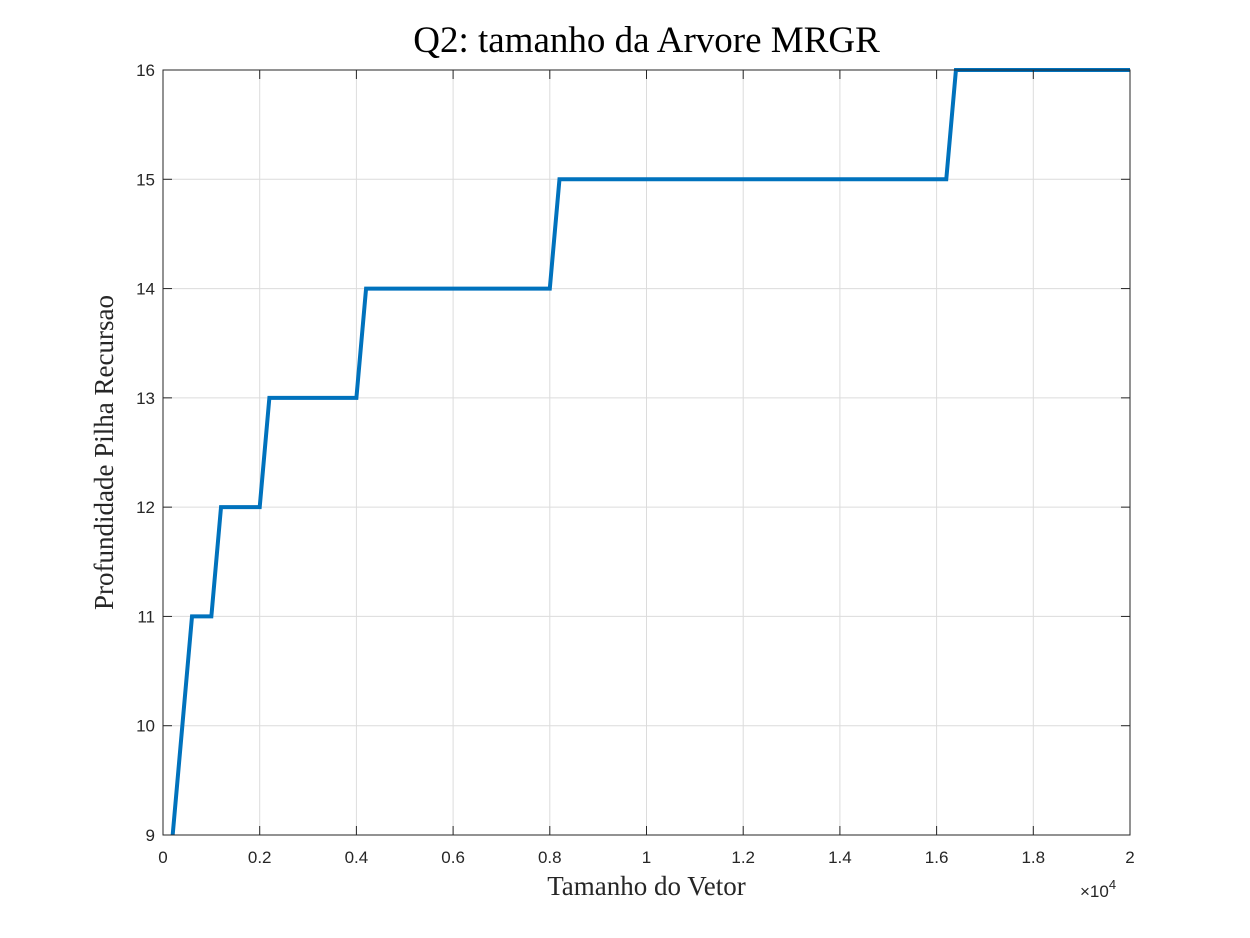 Image resolution: width=1250 pixels, height=938 pixels. I want to click on y-tick-label: 13, so click(145, 398).